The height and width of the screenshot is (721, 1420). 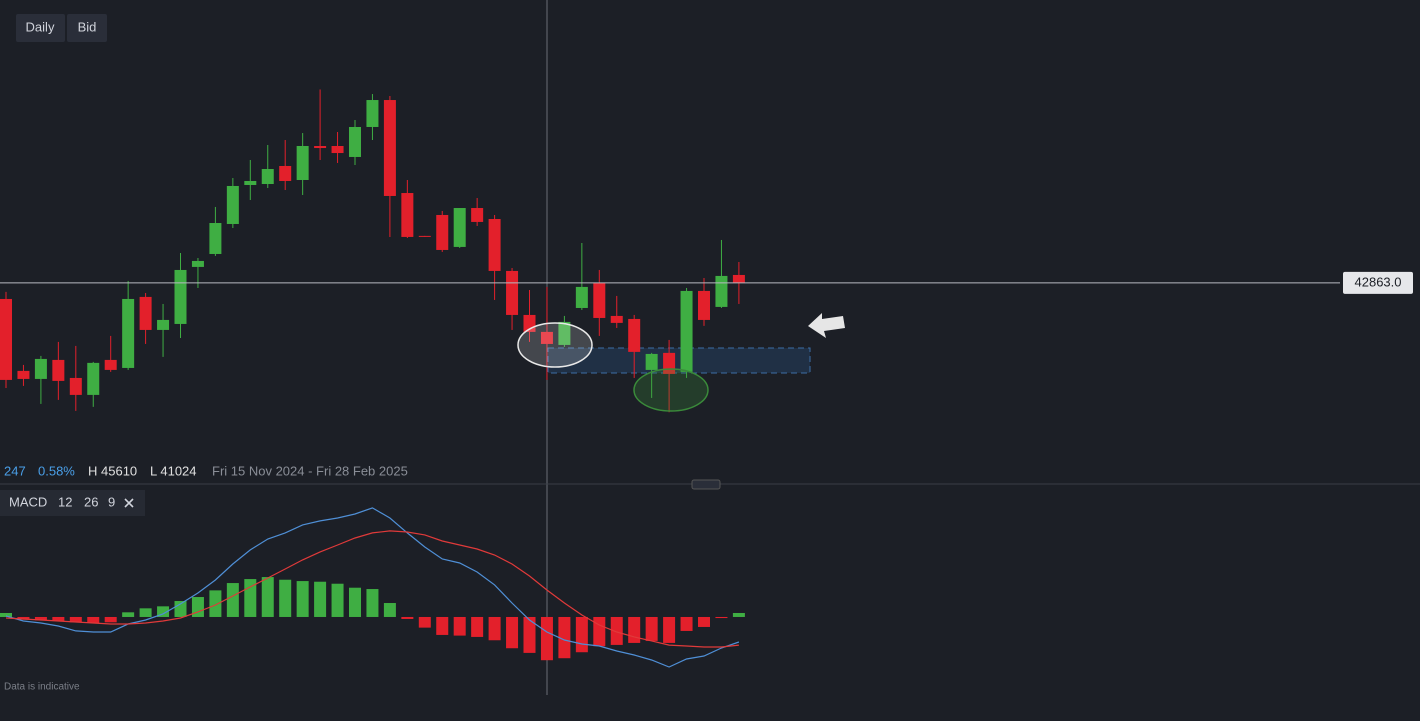 I want to click on info-low: L 41024, so click(x=173, y=470).